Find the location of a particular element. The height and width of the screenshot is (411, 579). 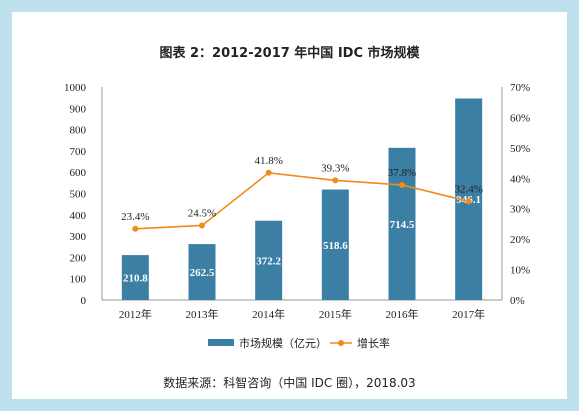

left-tick-label: 700 is located at coordinates (78, 152).